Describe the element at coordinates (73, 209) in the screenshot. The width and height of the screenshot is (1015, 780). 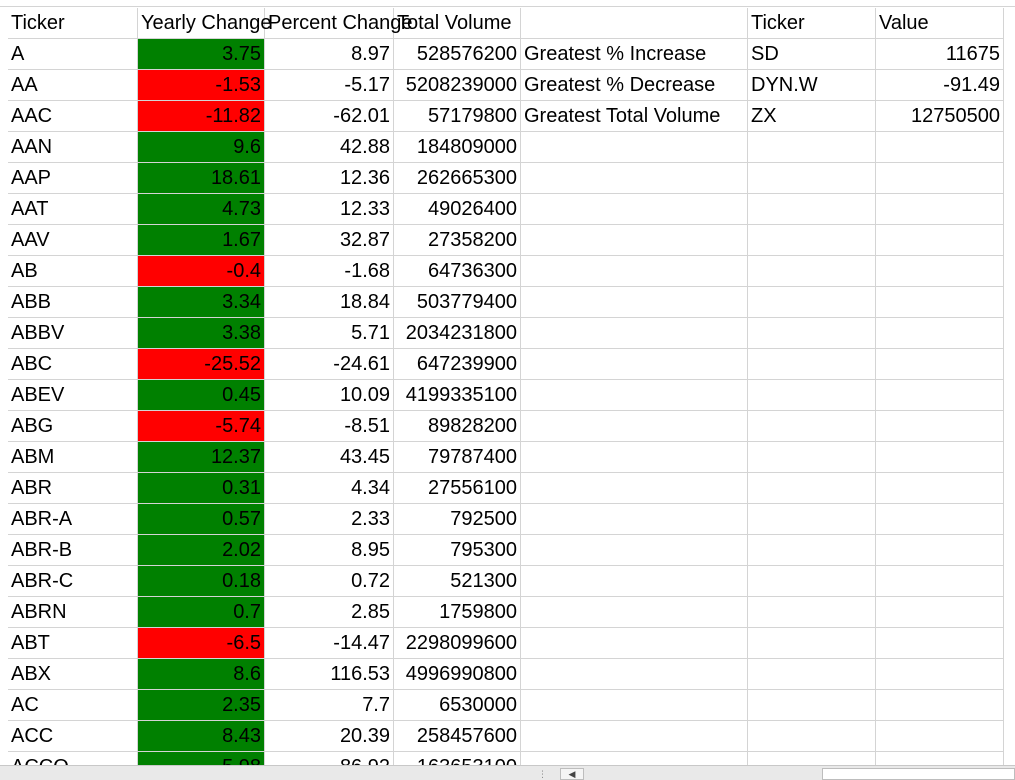
I see `cell-ticker: AAT` at that location.